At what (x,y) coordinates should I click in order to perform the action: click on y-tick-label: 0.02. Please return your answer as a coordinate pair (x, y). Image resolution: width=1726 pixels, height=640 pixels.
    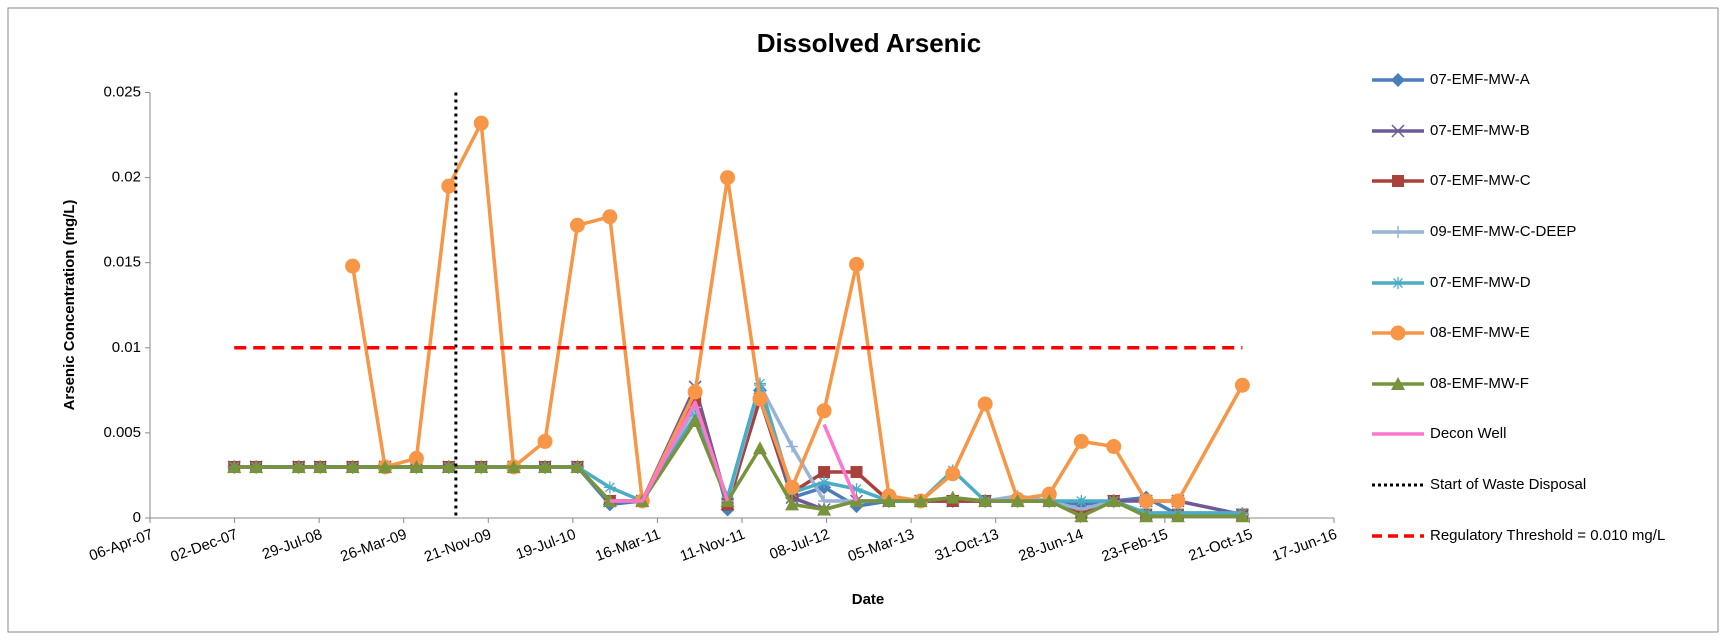
    Looking at the image, I should click on (126, 177).